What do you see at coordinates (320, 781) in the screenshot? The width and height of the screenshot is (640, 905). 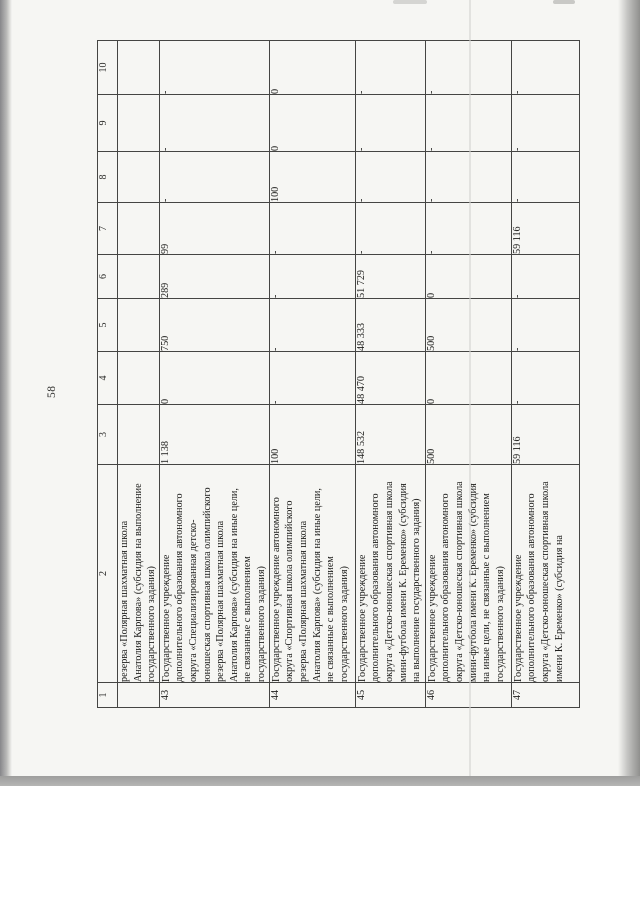 I see `scan-bottom-shadow` at bounding box center [320, 781].